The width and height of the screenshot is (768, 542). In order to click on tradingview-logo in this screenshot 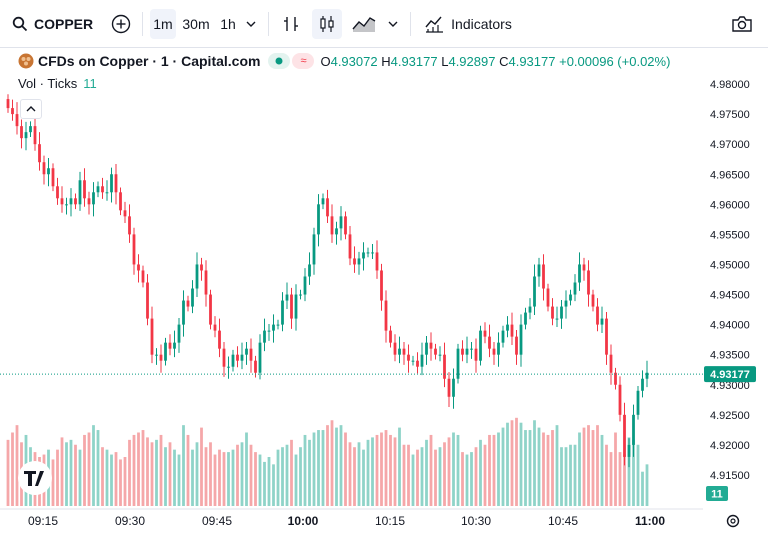, I will do `click(35, 478)`.